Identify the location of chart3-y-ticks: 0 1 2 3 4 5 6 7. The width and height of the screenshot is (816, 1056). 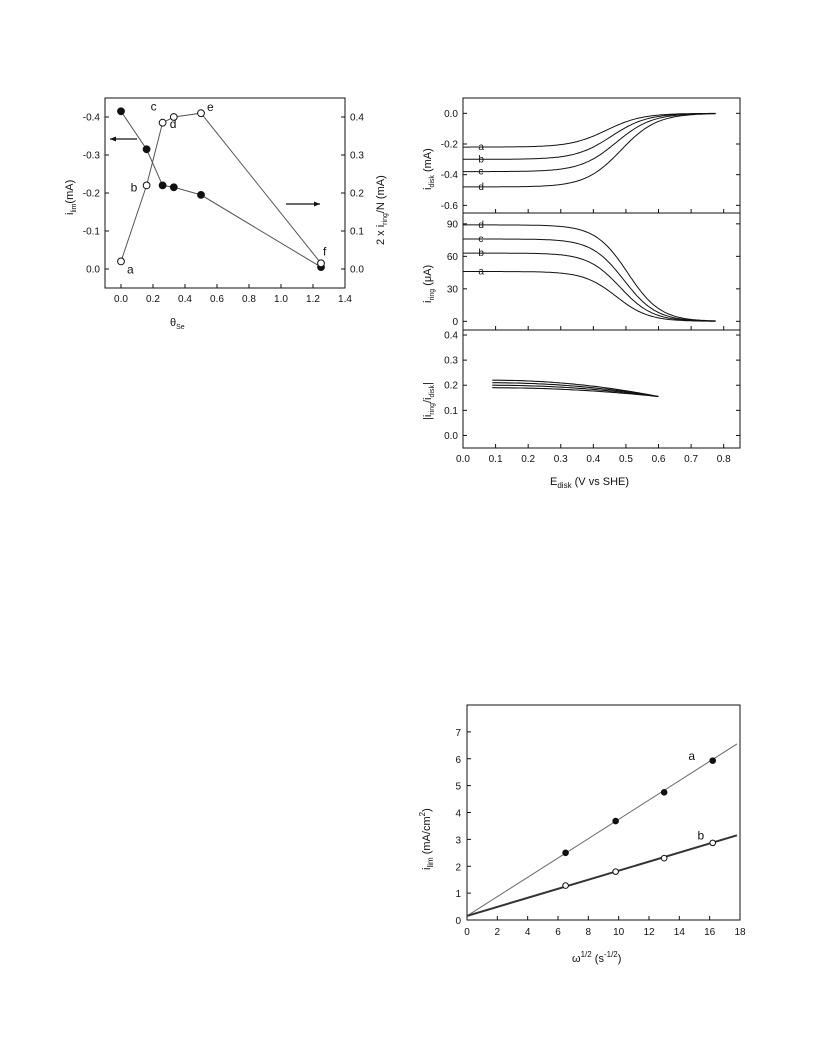
(463, 827).